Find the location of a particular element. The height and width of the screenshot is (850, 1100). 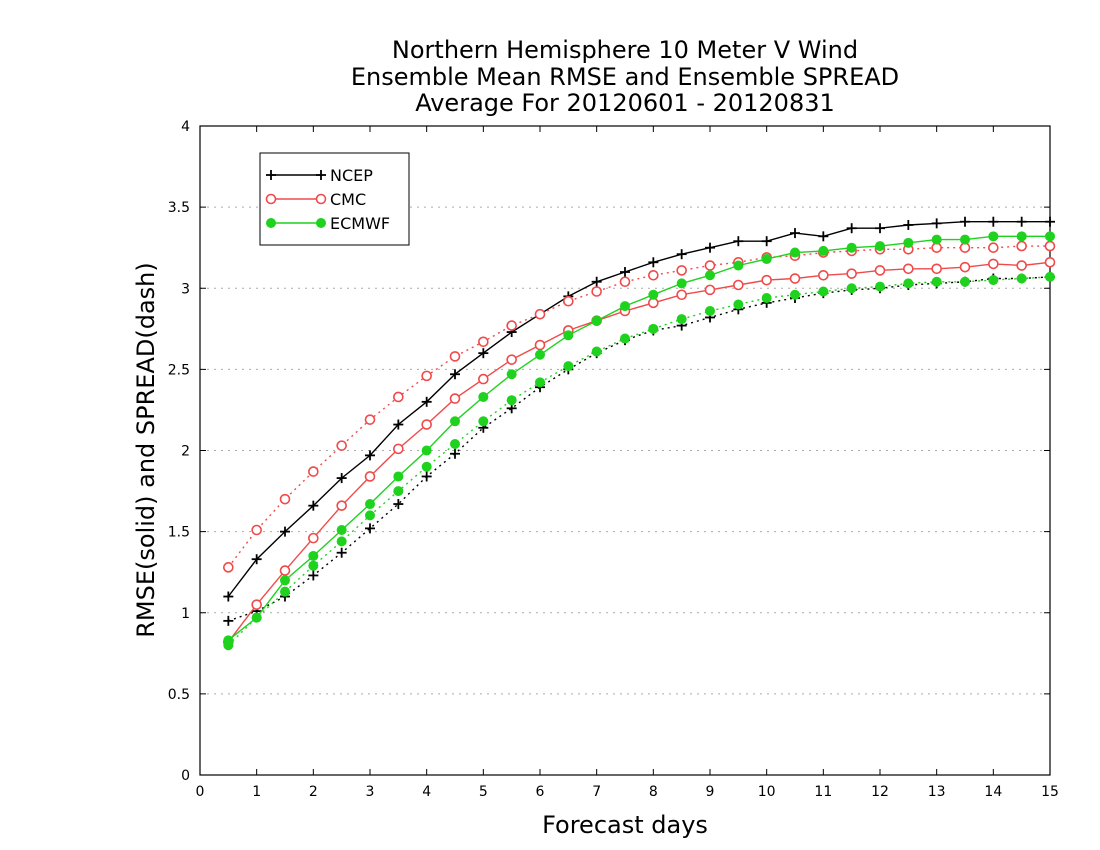

x-tick-label: 3 is located at coordinates (370, 792).